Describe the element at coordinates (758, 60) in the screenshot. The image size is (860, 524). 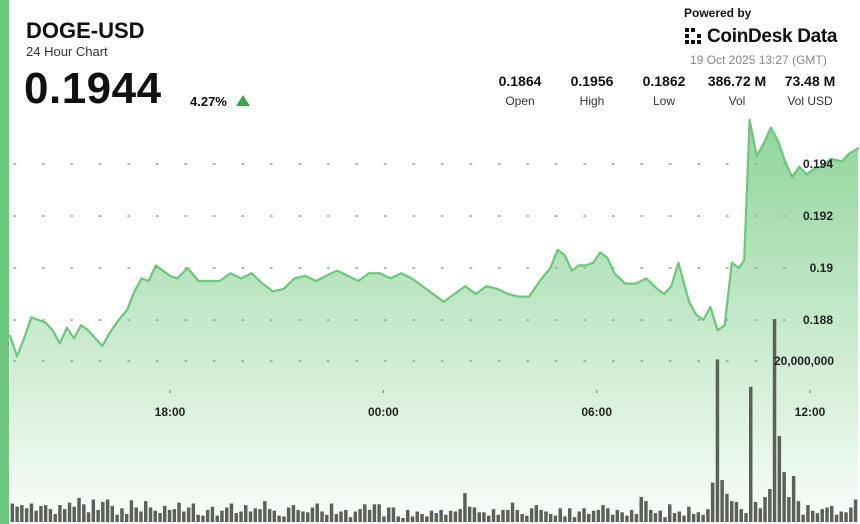
I see `chart-datetime: 19 Oct 2025 13:27 (GMT)` at that location.